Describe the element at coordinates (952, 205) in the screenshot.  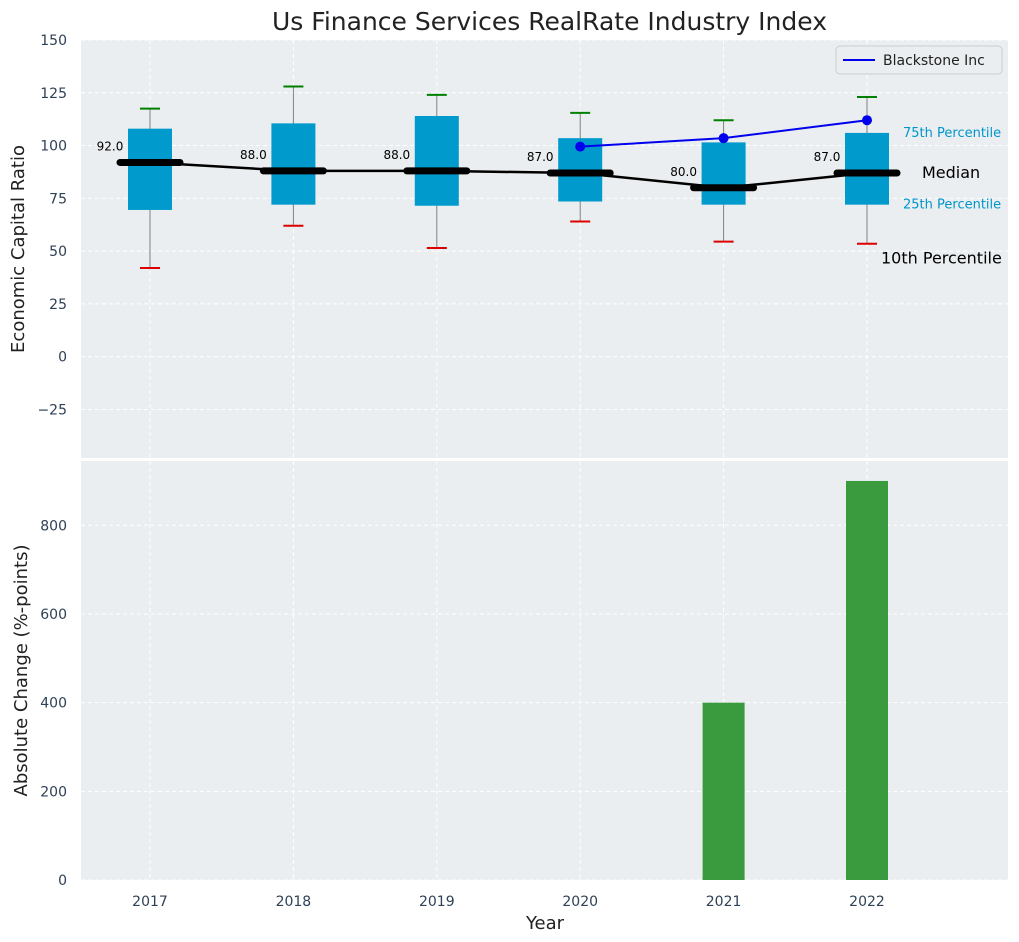
I see `annotation-p25: 25th Percentile` at that location.